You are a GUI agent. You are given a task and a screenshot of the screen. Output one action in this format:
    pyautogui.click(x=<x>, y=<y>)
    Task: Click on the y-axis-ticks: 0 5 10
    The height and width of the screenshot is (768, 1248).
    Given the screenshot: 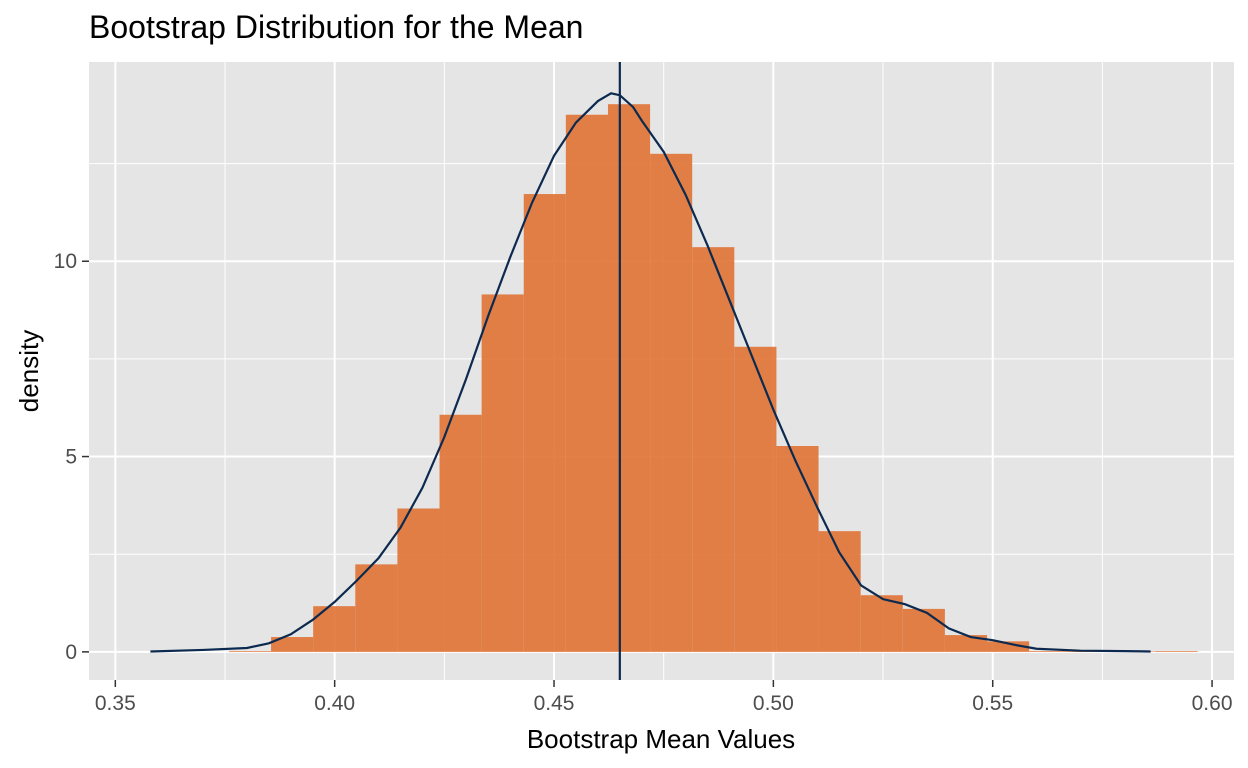 What is the action you would take?
    pyautogui.click(x=71, y=457)
    